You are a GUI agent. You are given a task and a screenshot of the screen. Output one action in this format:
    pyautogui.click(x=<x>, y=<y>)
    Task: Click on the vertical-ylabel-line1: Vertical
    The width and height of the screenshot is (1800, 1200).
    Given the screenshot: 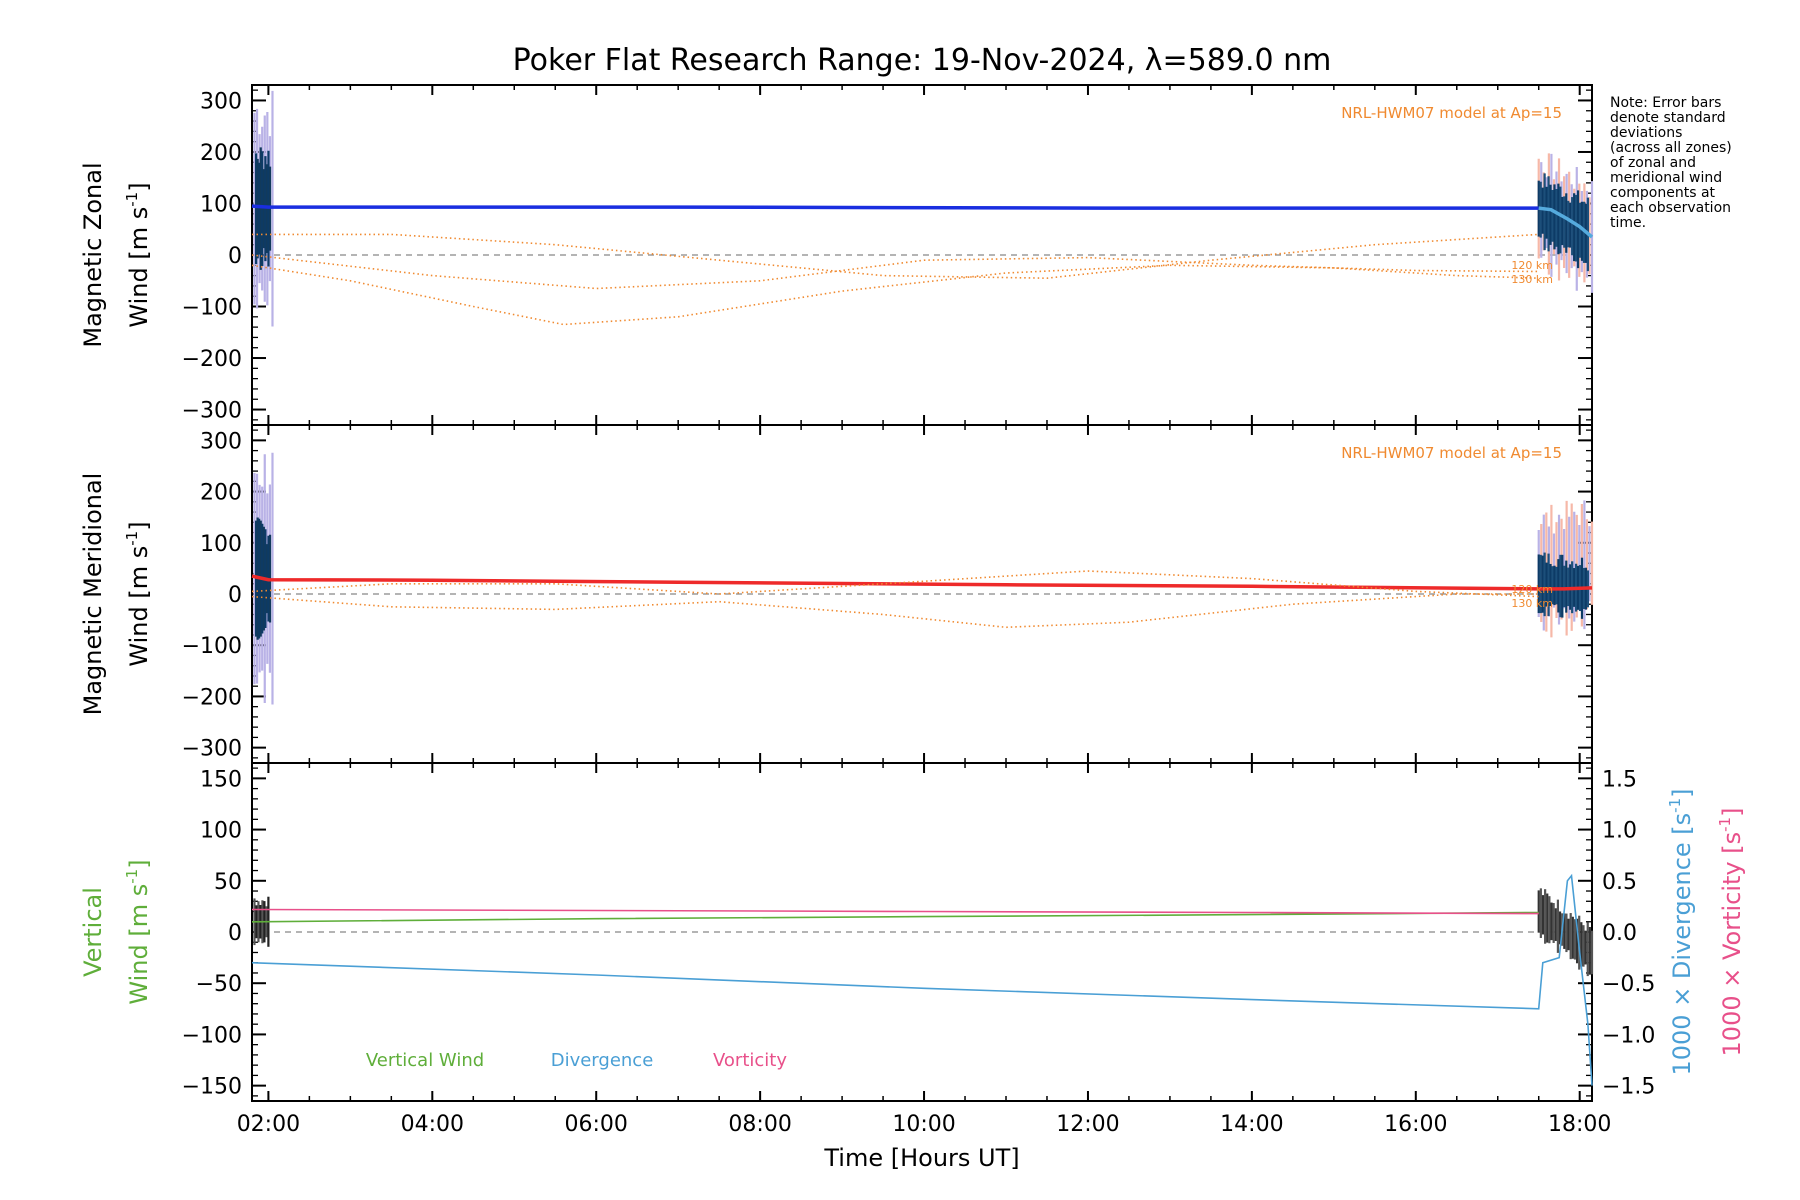 What is the action you would take?
    pyautogui.click(x=93, y=932)
    